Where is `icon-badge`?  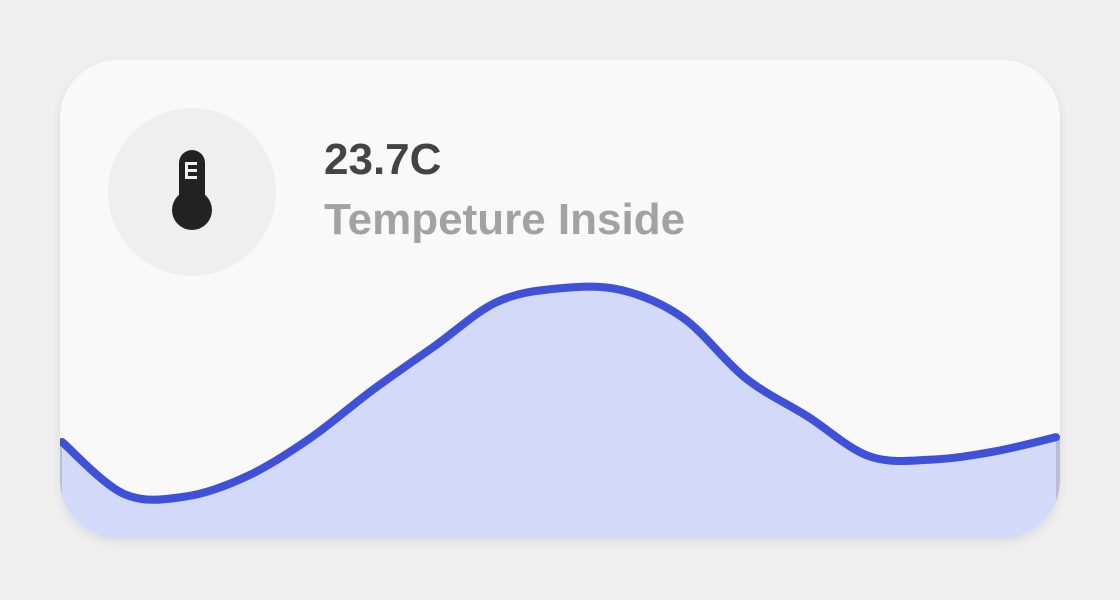 icon-badge is located at coordinates (192, 192).